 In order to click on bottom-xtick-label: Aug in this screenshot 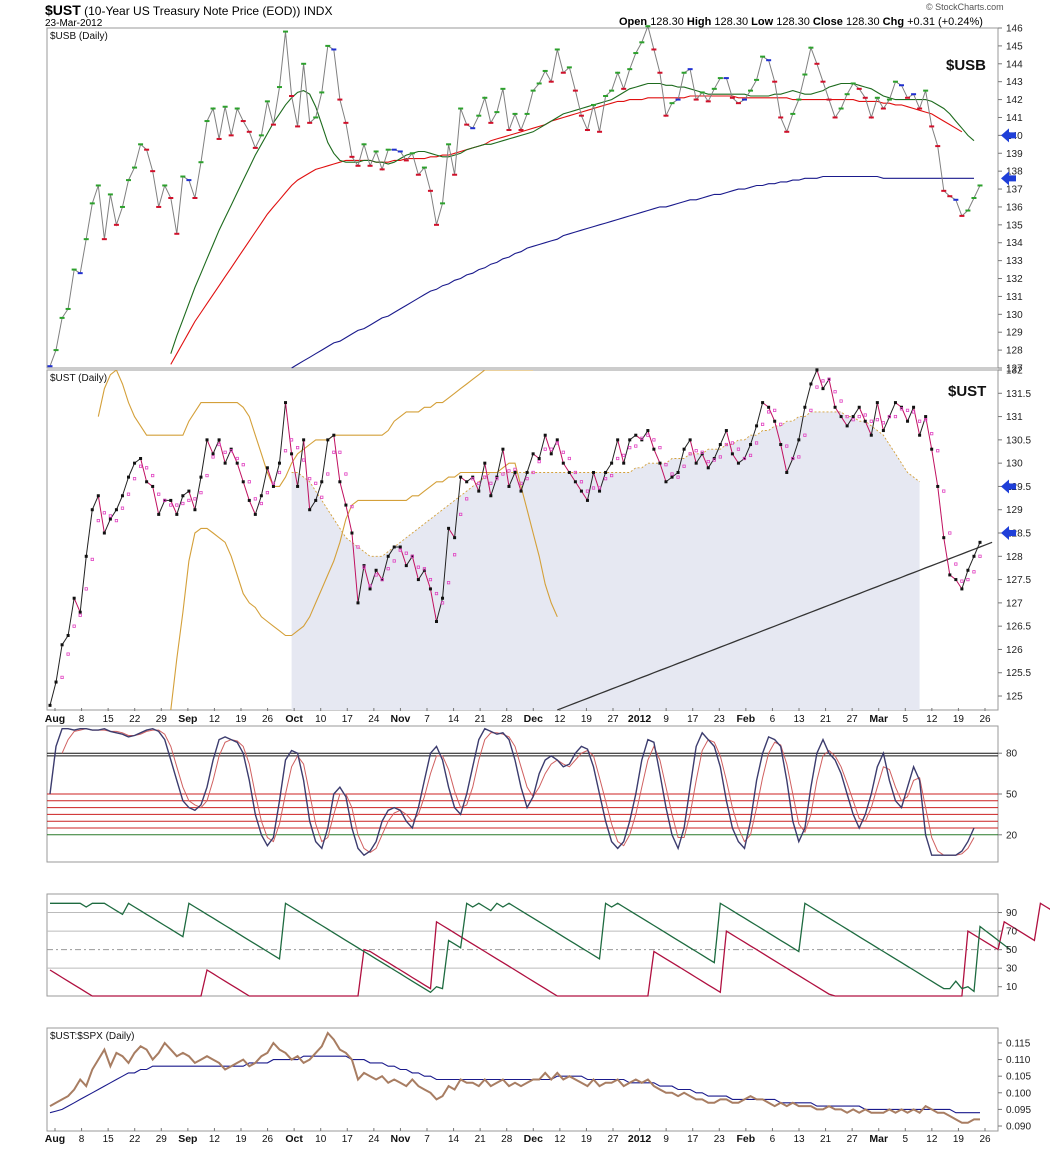, I will do `click(55, 1139)`.